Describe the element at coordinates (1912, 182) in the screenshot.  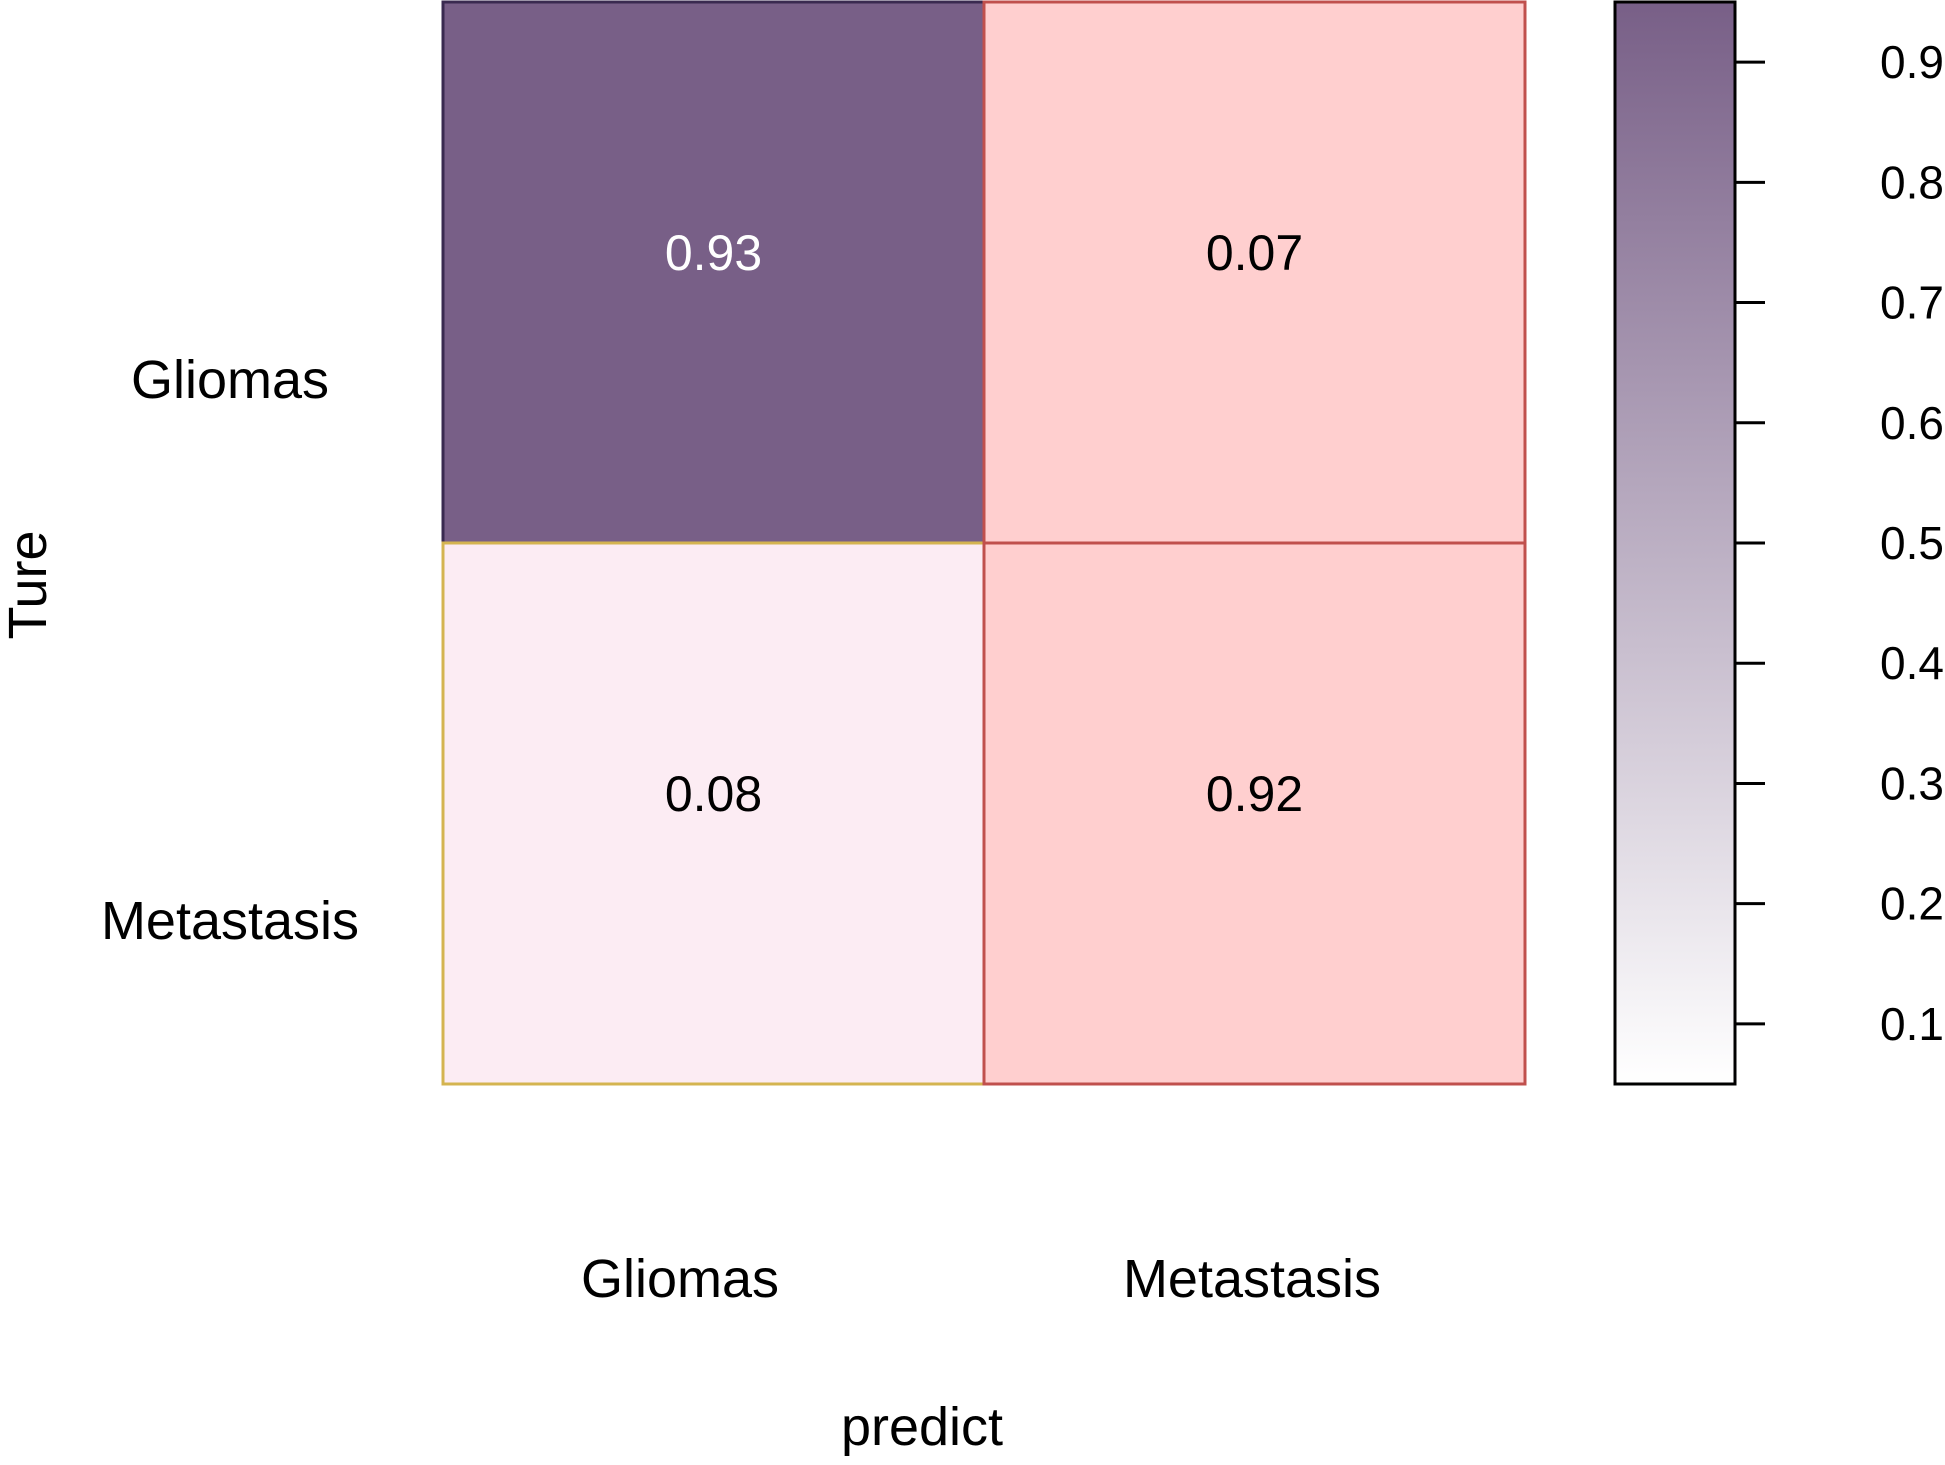
I see `colorbar-tick-label: 0.8` at that location.